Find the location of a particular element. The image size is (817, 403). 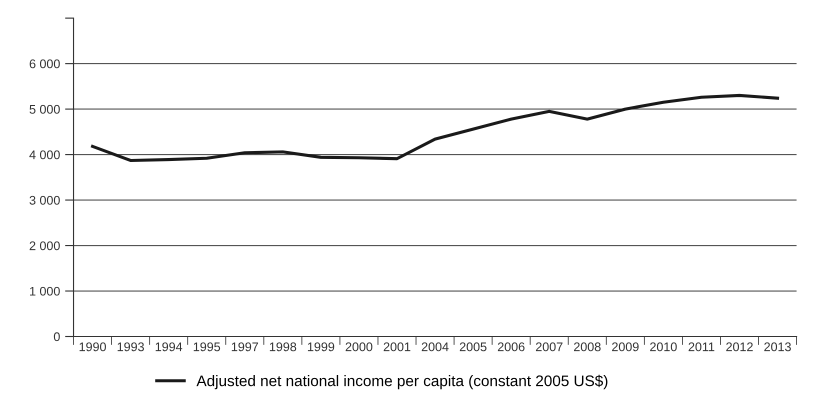

x-tick-label: 1993 is located at coordinates (131, 347).